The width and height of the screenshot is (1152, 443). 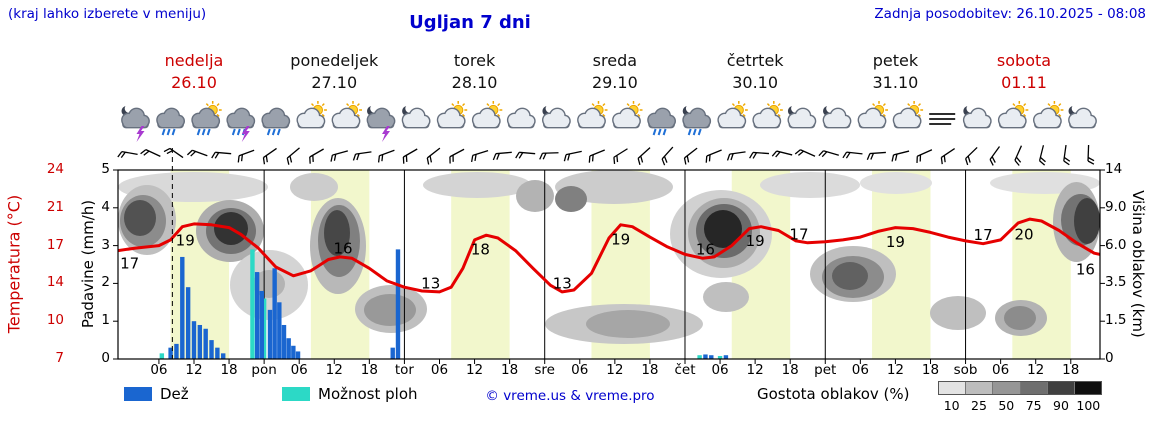 I want to click on time-tick-label: čet, so click(x=685, y=370).